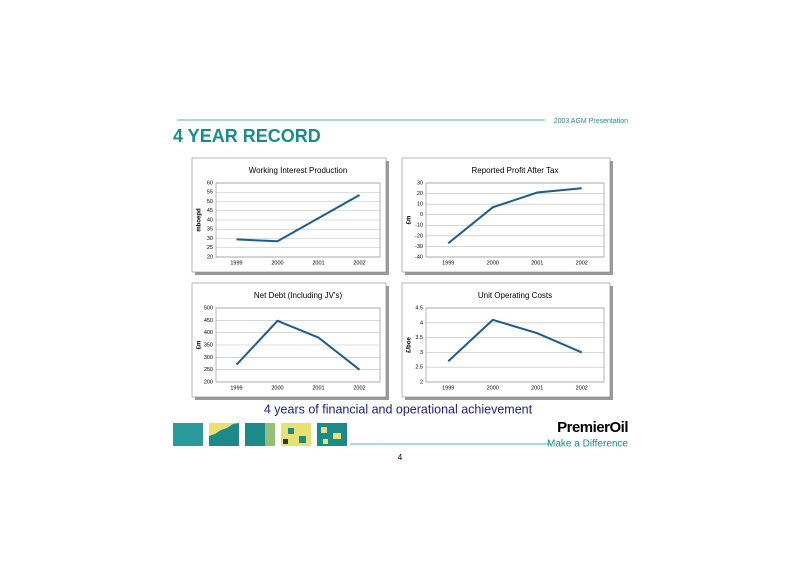 The image size is (800, 565). I want to click on y-tick-label: 3.5, so click(419, 338).